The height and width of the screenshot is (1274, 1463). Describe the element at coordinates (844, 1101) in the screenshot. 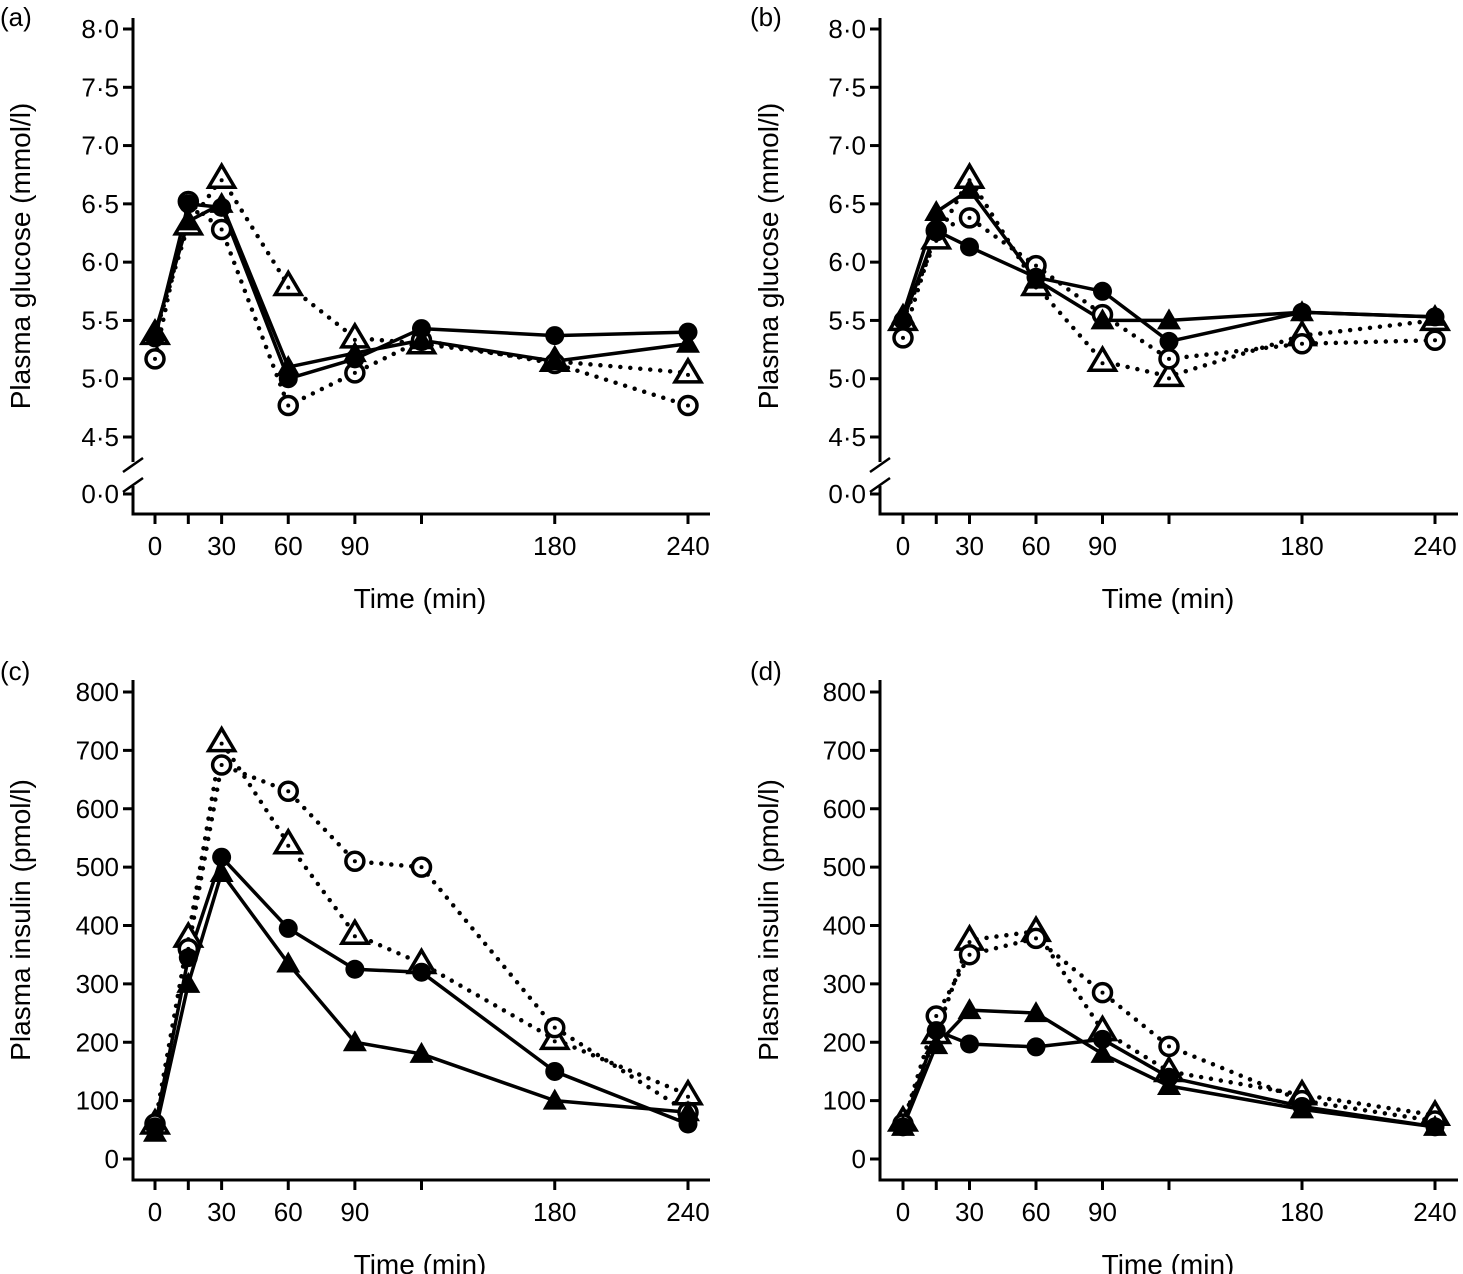

I see `y-tick-label: 100` at that location.